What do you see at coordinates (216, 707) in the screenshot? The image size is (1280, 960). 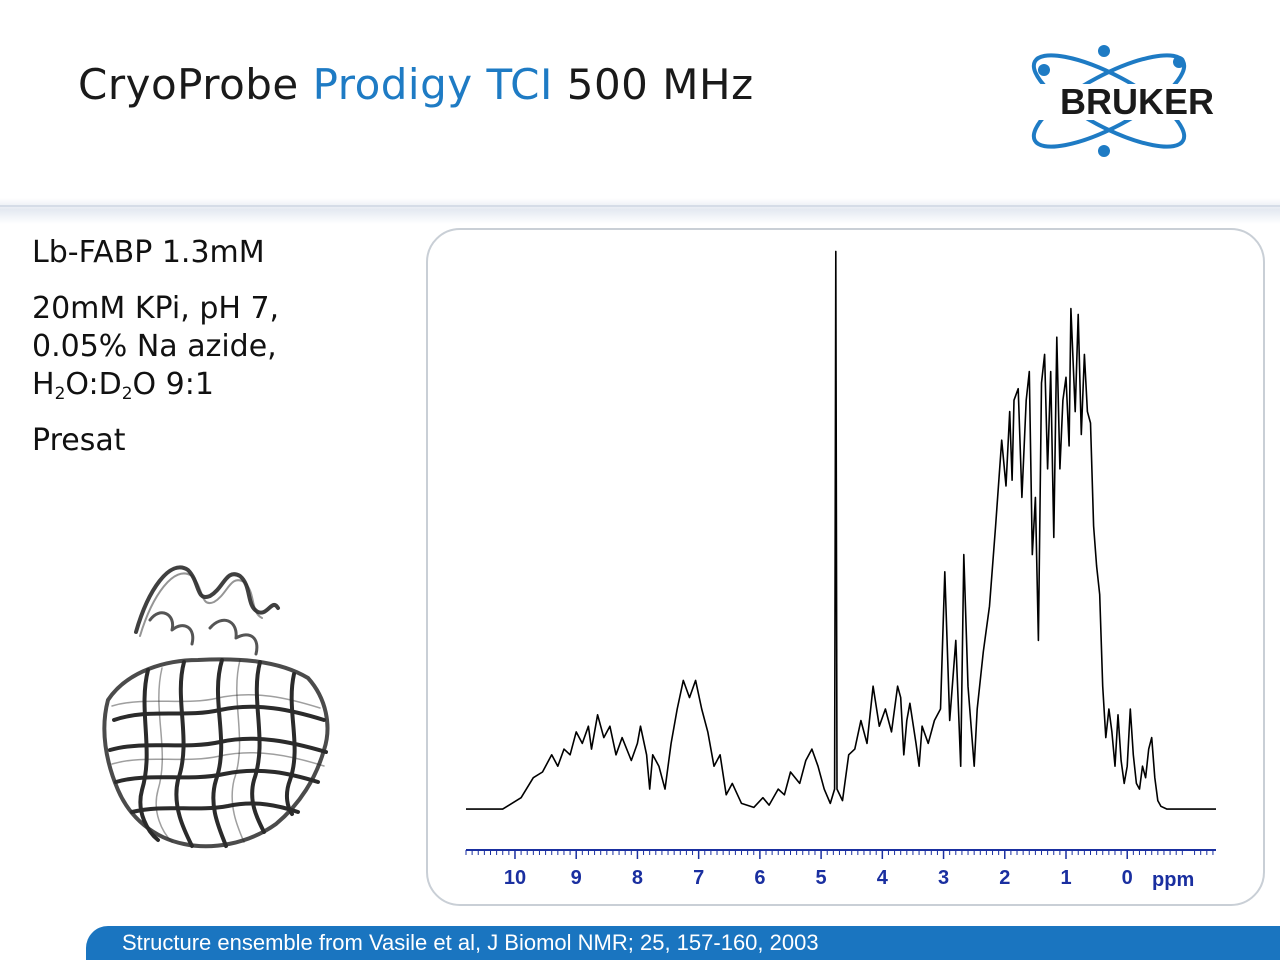 I see `protein-structure-icon` at bounding box center [216, 707].